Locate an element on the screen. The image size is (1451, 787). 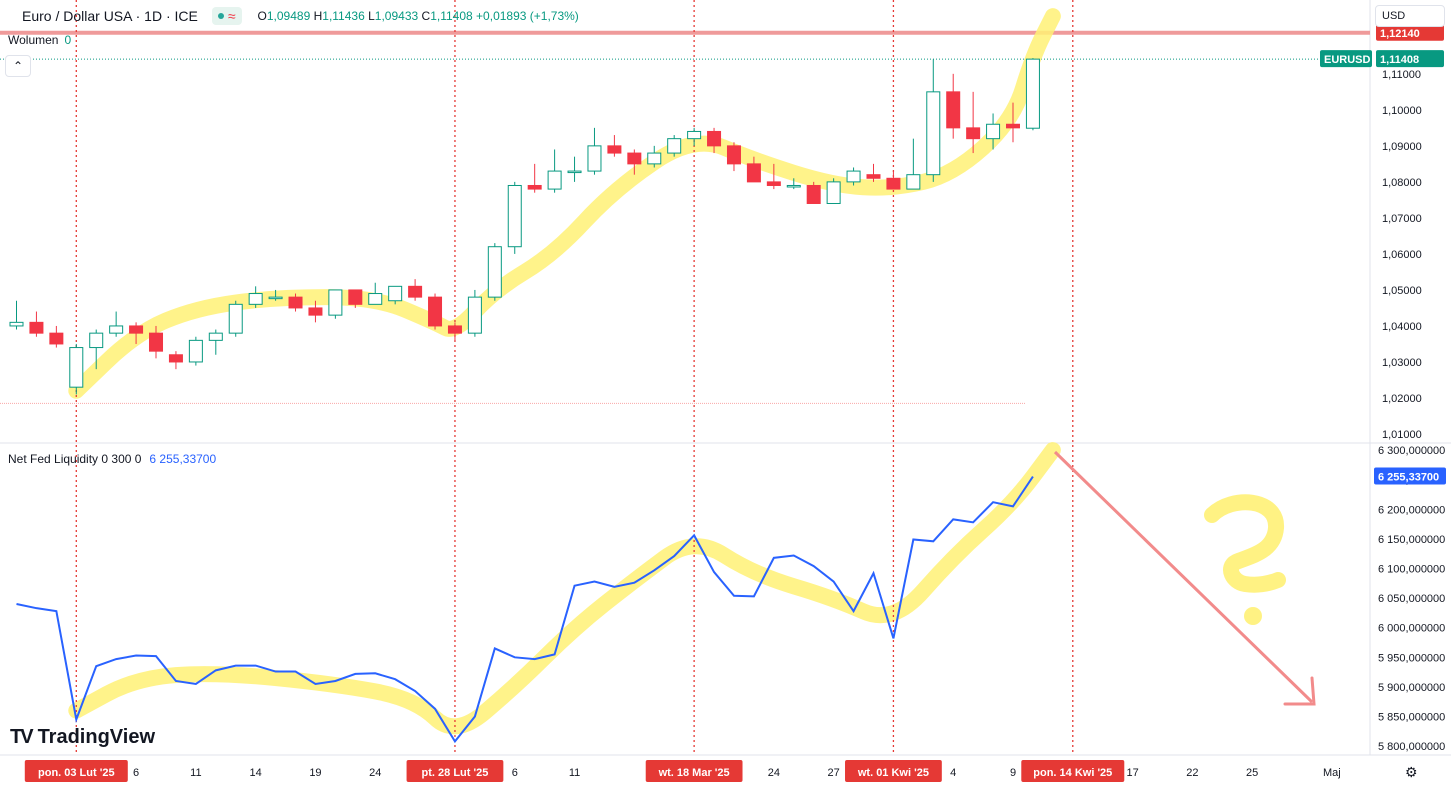
liquidity-tick-label: 6 050,000000 is located at coordinates (1411, 599).